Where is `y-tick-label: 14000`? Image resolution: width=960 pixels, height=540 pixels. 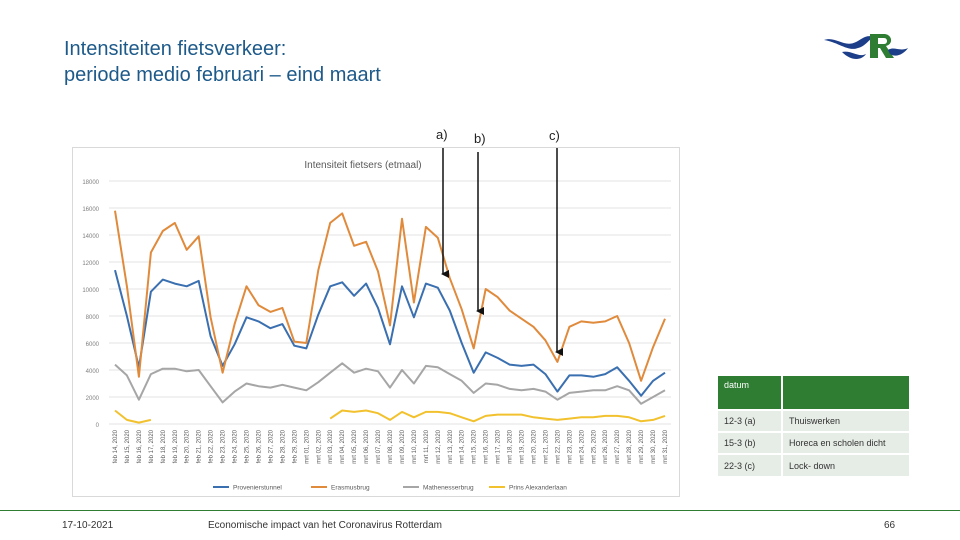 y-tick-label: 14000 is located at coordinates (90, 237).